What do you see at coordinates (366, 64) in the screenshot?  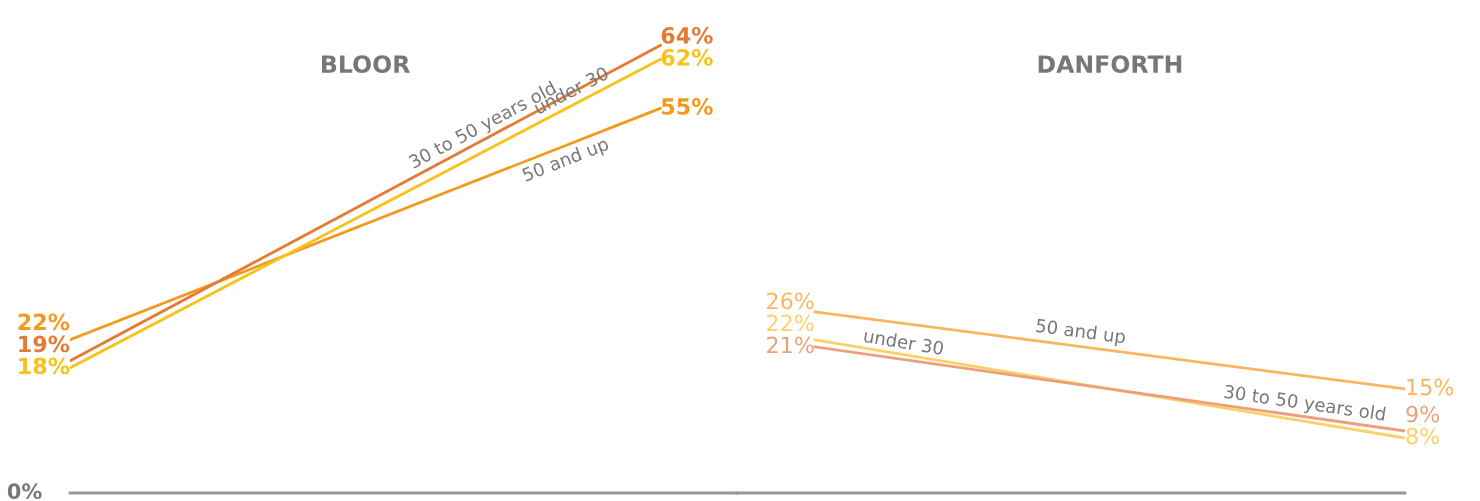 I see `chart-title: BLOOR` at bounding box center [366, 64].